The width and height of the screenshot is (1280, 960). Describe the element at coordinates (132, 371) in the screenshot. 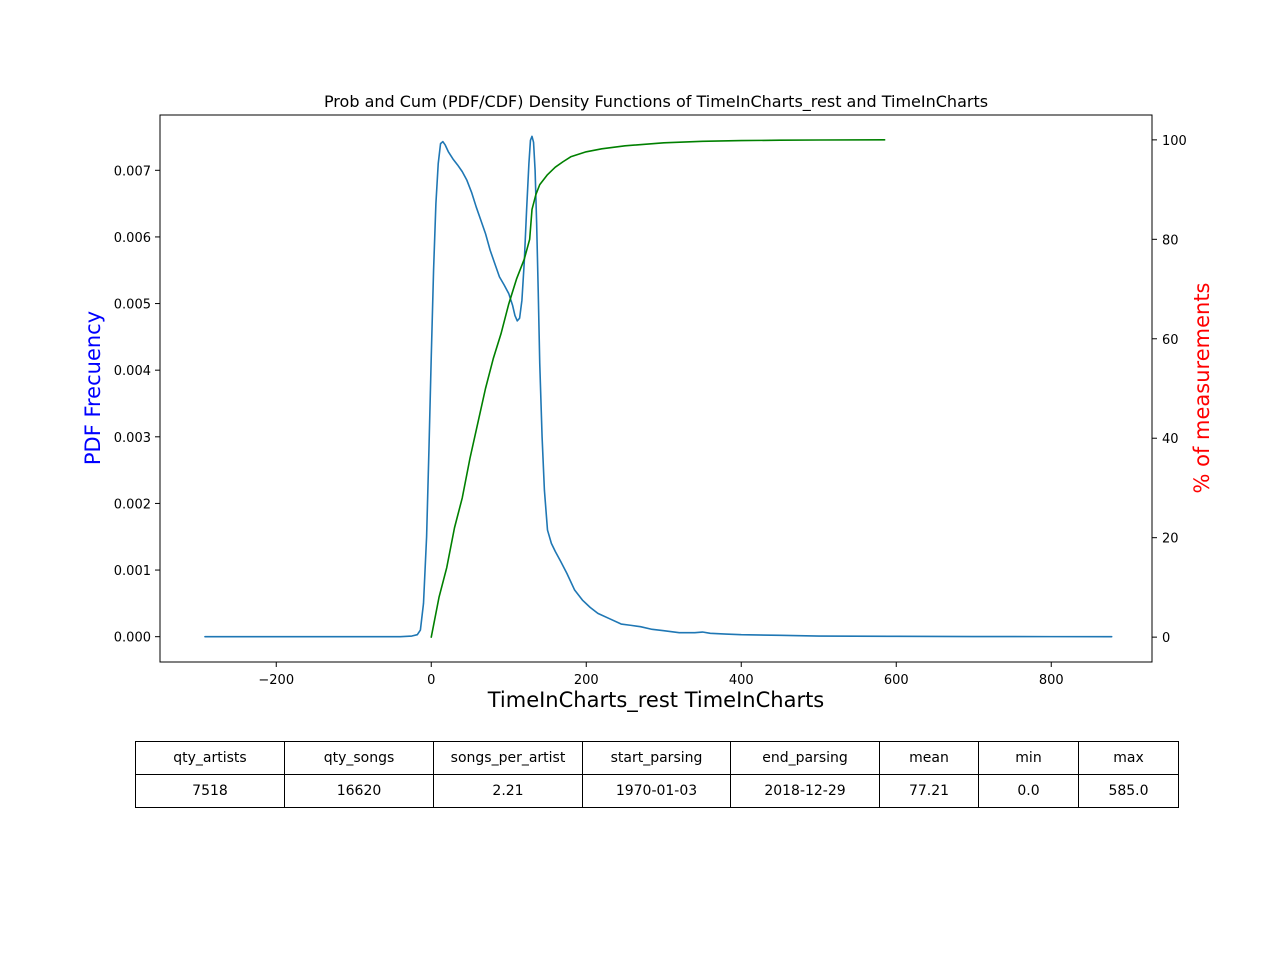

I see `y-left-tick-label: 0.004` at that location.